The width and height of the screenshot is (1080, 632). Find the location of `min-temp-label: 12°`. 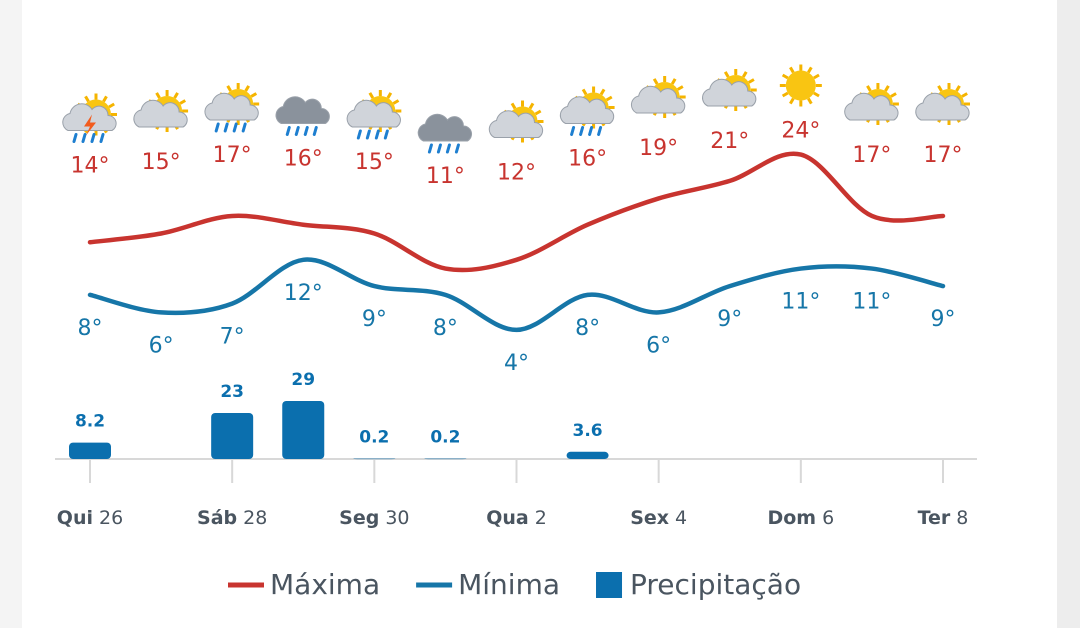

min-temp-label: 12° is located at coordinates (303, 293).